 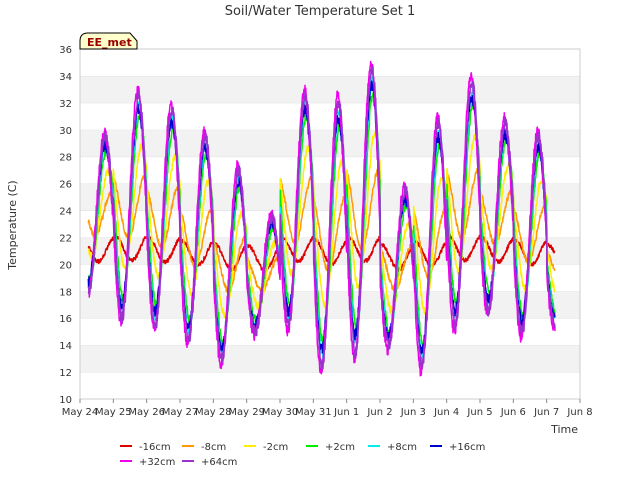 I want to click on x-tick-label: Jun 4, so click(x=446, y=412).